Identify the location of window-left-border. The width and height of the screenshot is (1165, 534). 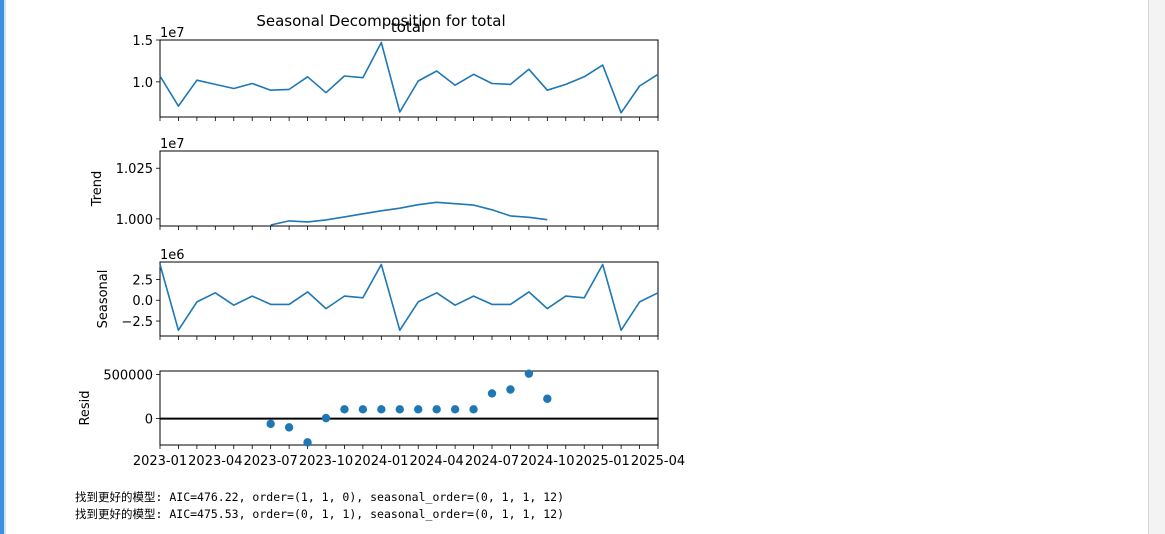
(5, 267).